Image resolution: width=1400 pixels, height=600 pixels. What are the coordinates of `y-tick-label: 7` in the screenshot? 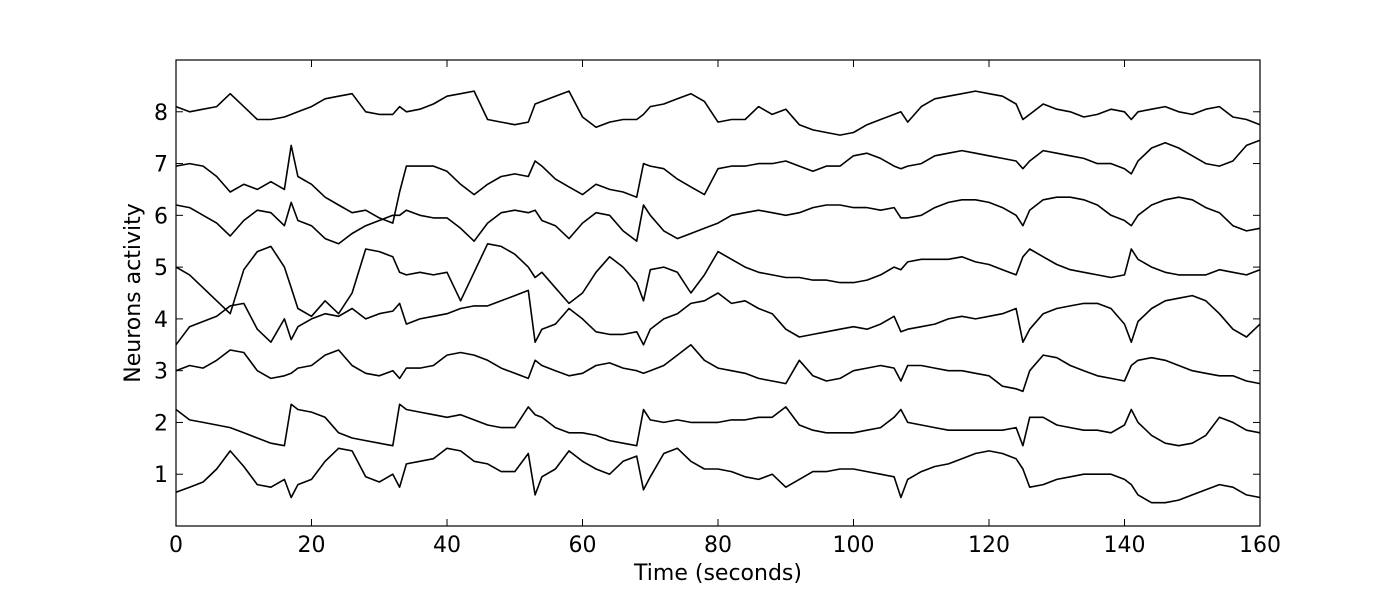 It's located at (161, 165).